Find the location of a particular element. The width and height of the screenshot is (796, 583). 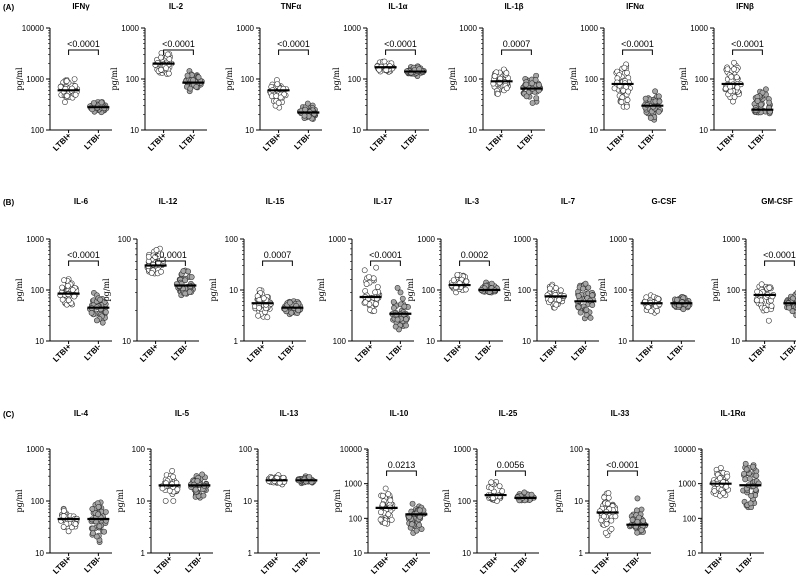

plot-title: IL-1β is located at coordinates (513, 6).